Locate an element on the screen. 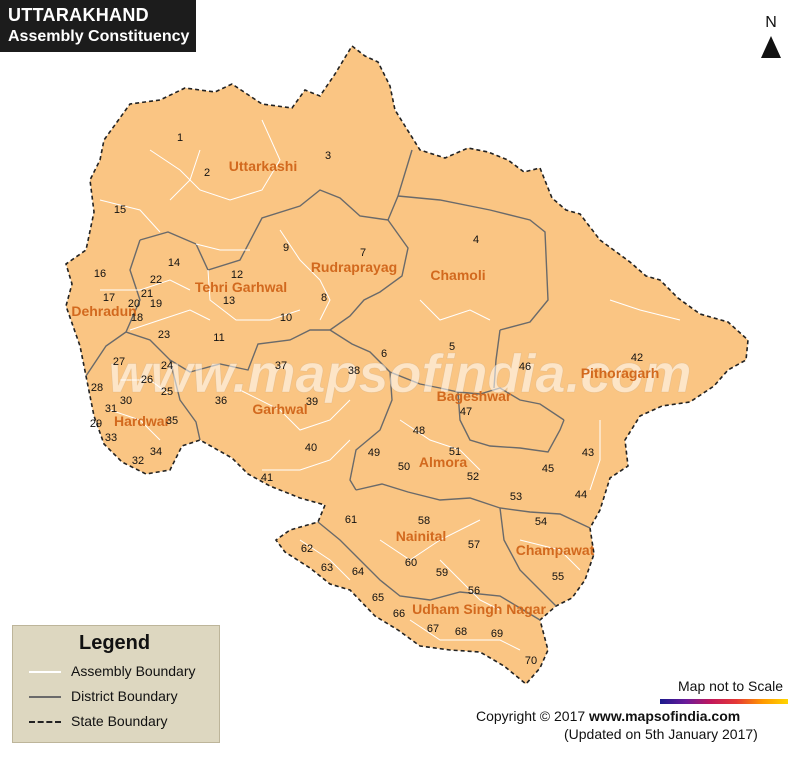  district-line-swatch is located at coordinates (45, 697).